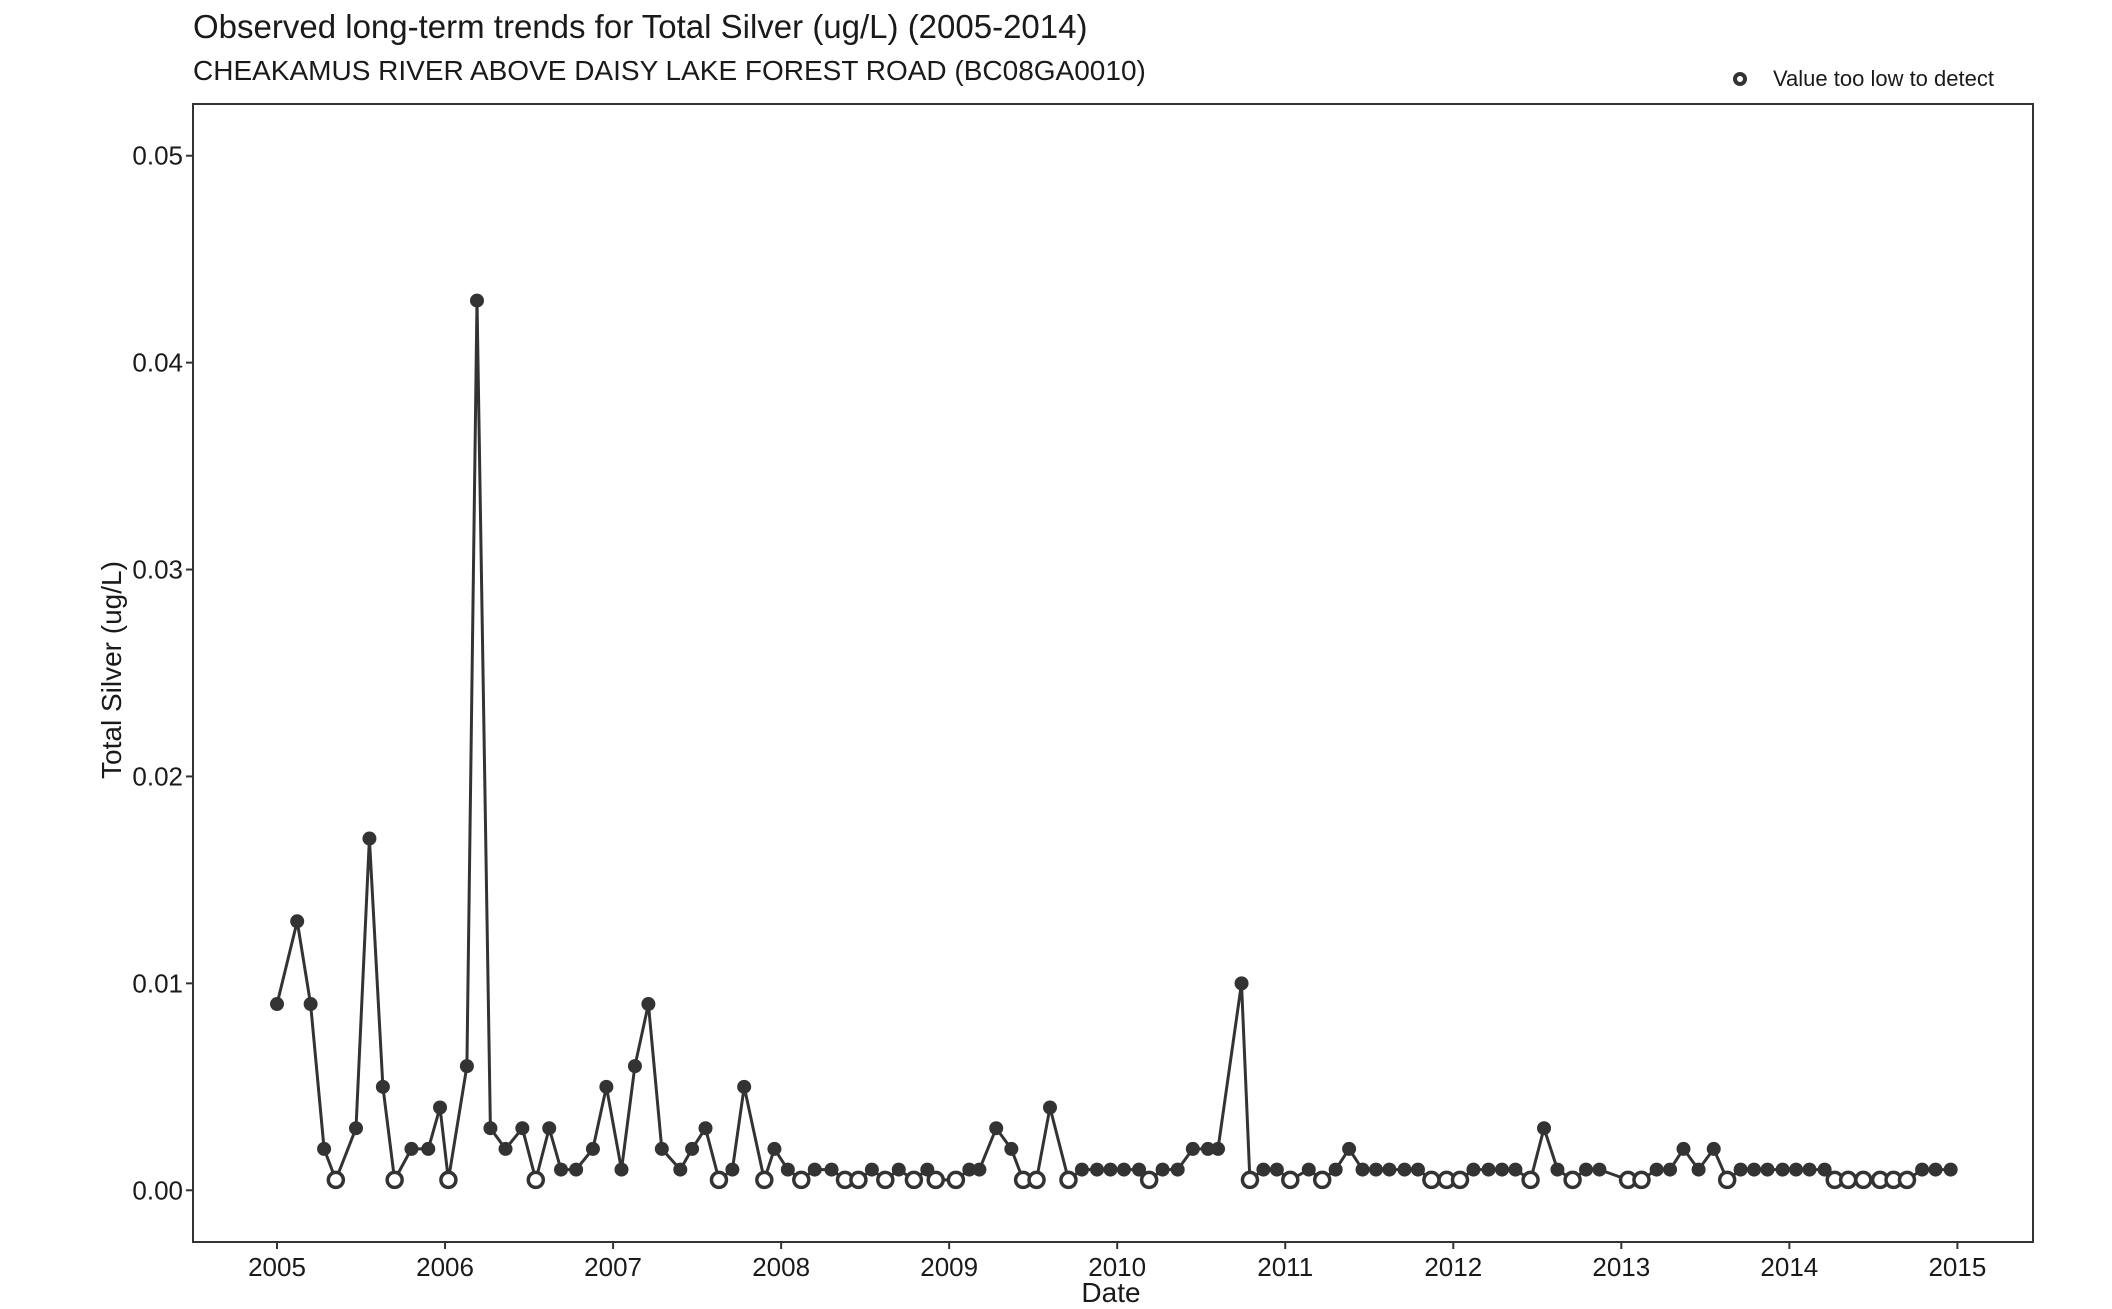 This screenshot has height=1309, width=2112. Describe the element at coordinates (1957, 1267) in the screenshot. I see `x-tick-label: 2015` at that location.